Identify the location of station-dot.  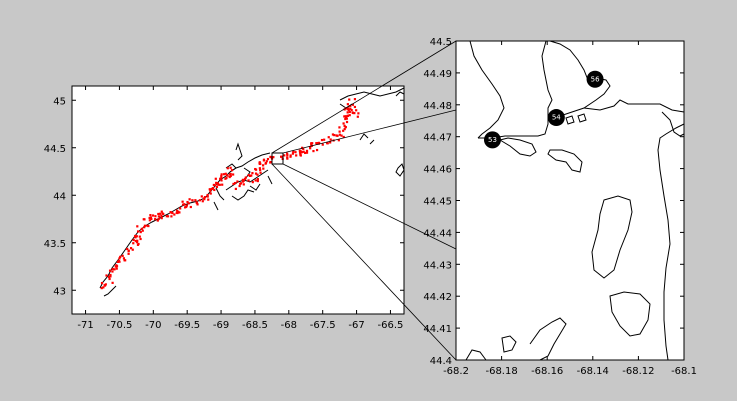
(556, 118).